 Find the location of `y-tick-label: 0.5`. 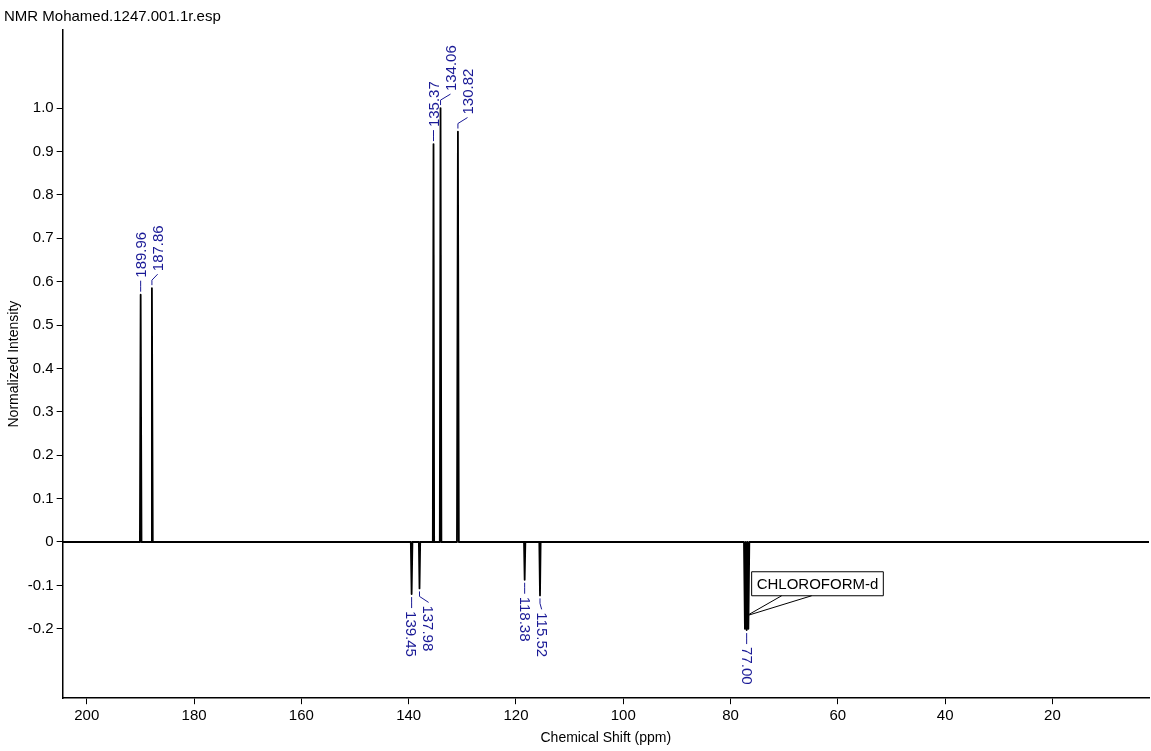

y-tick-label: 0.5 is located at coordinates (43, 324).